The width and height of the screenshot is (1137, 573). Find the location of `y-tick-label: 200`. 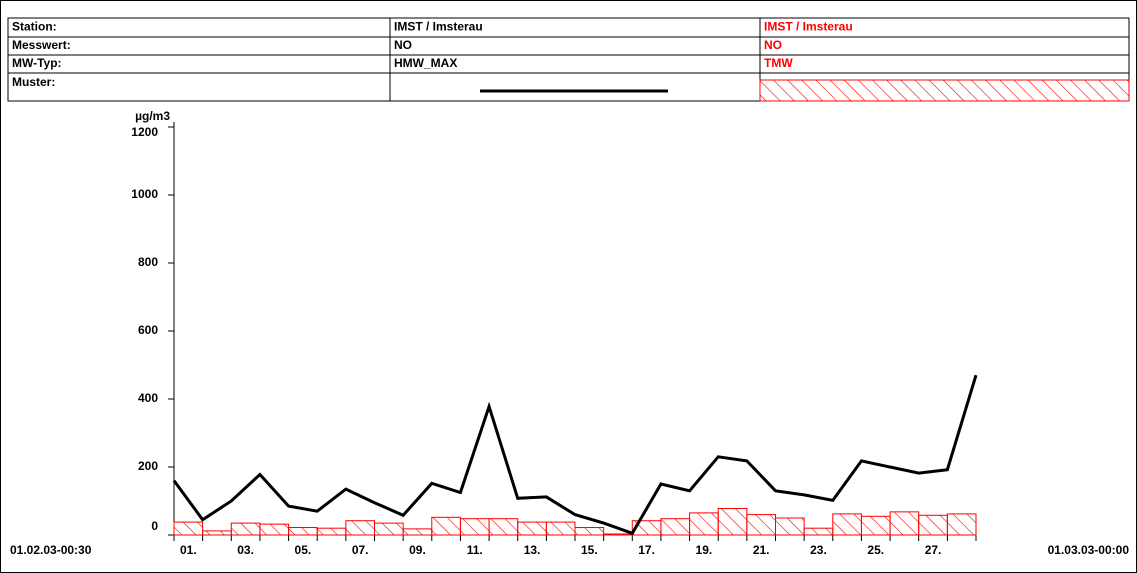

y-tick-label: 200 is located at coordinates (148, 466).